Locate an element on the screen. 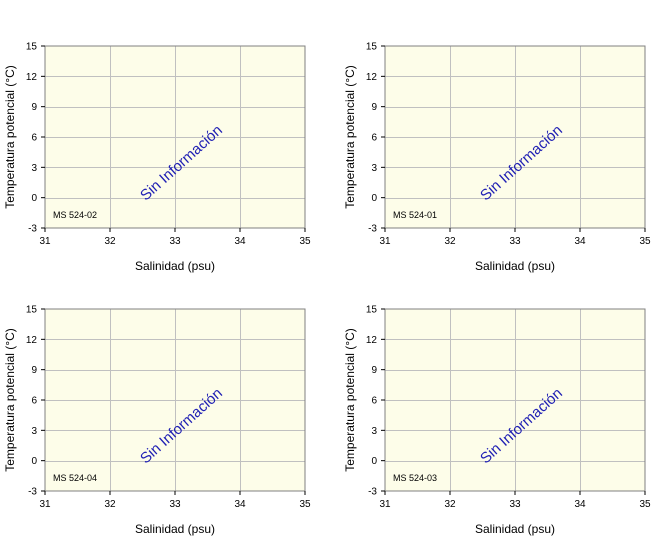 The width and height of the screenshot is (669, 537). station-label: MS 524-04 is located at coordinates (75, 478).